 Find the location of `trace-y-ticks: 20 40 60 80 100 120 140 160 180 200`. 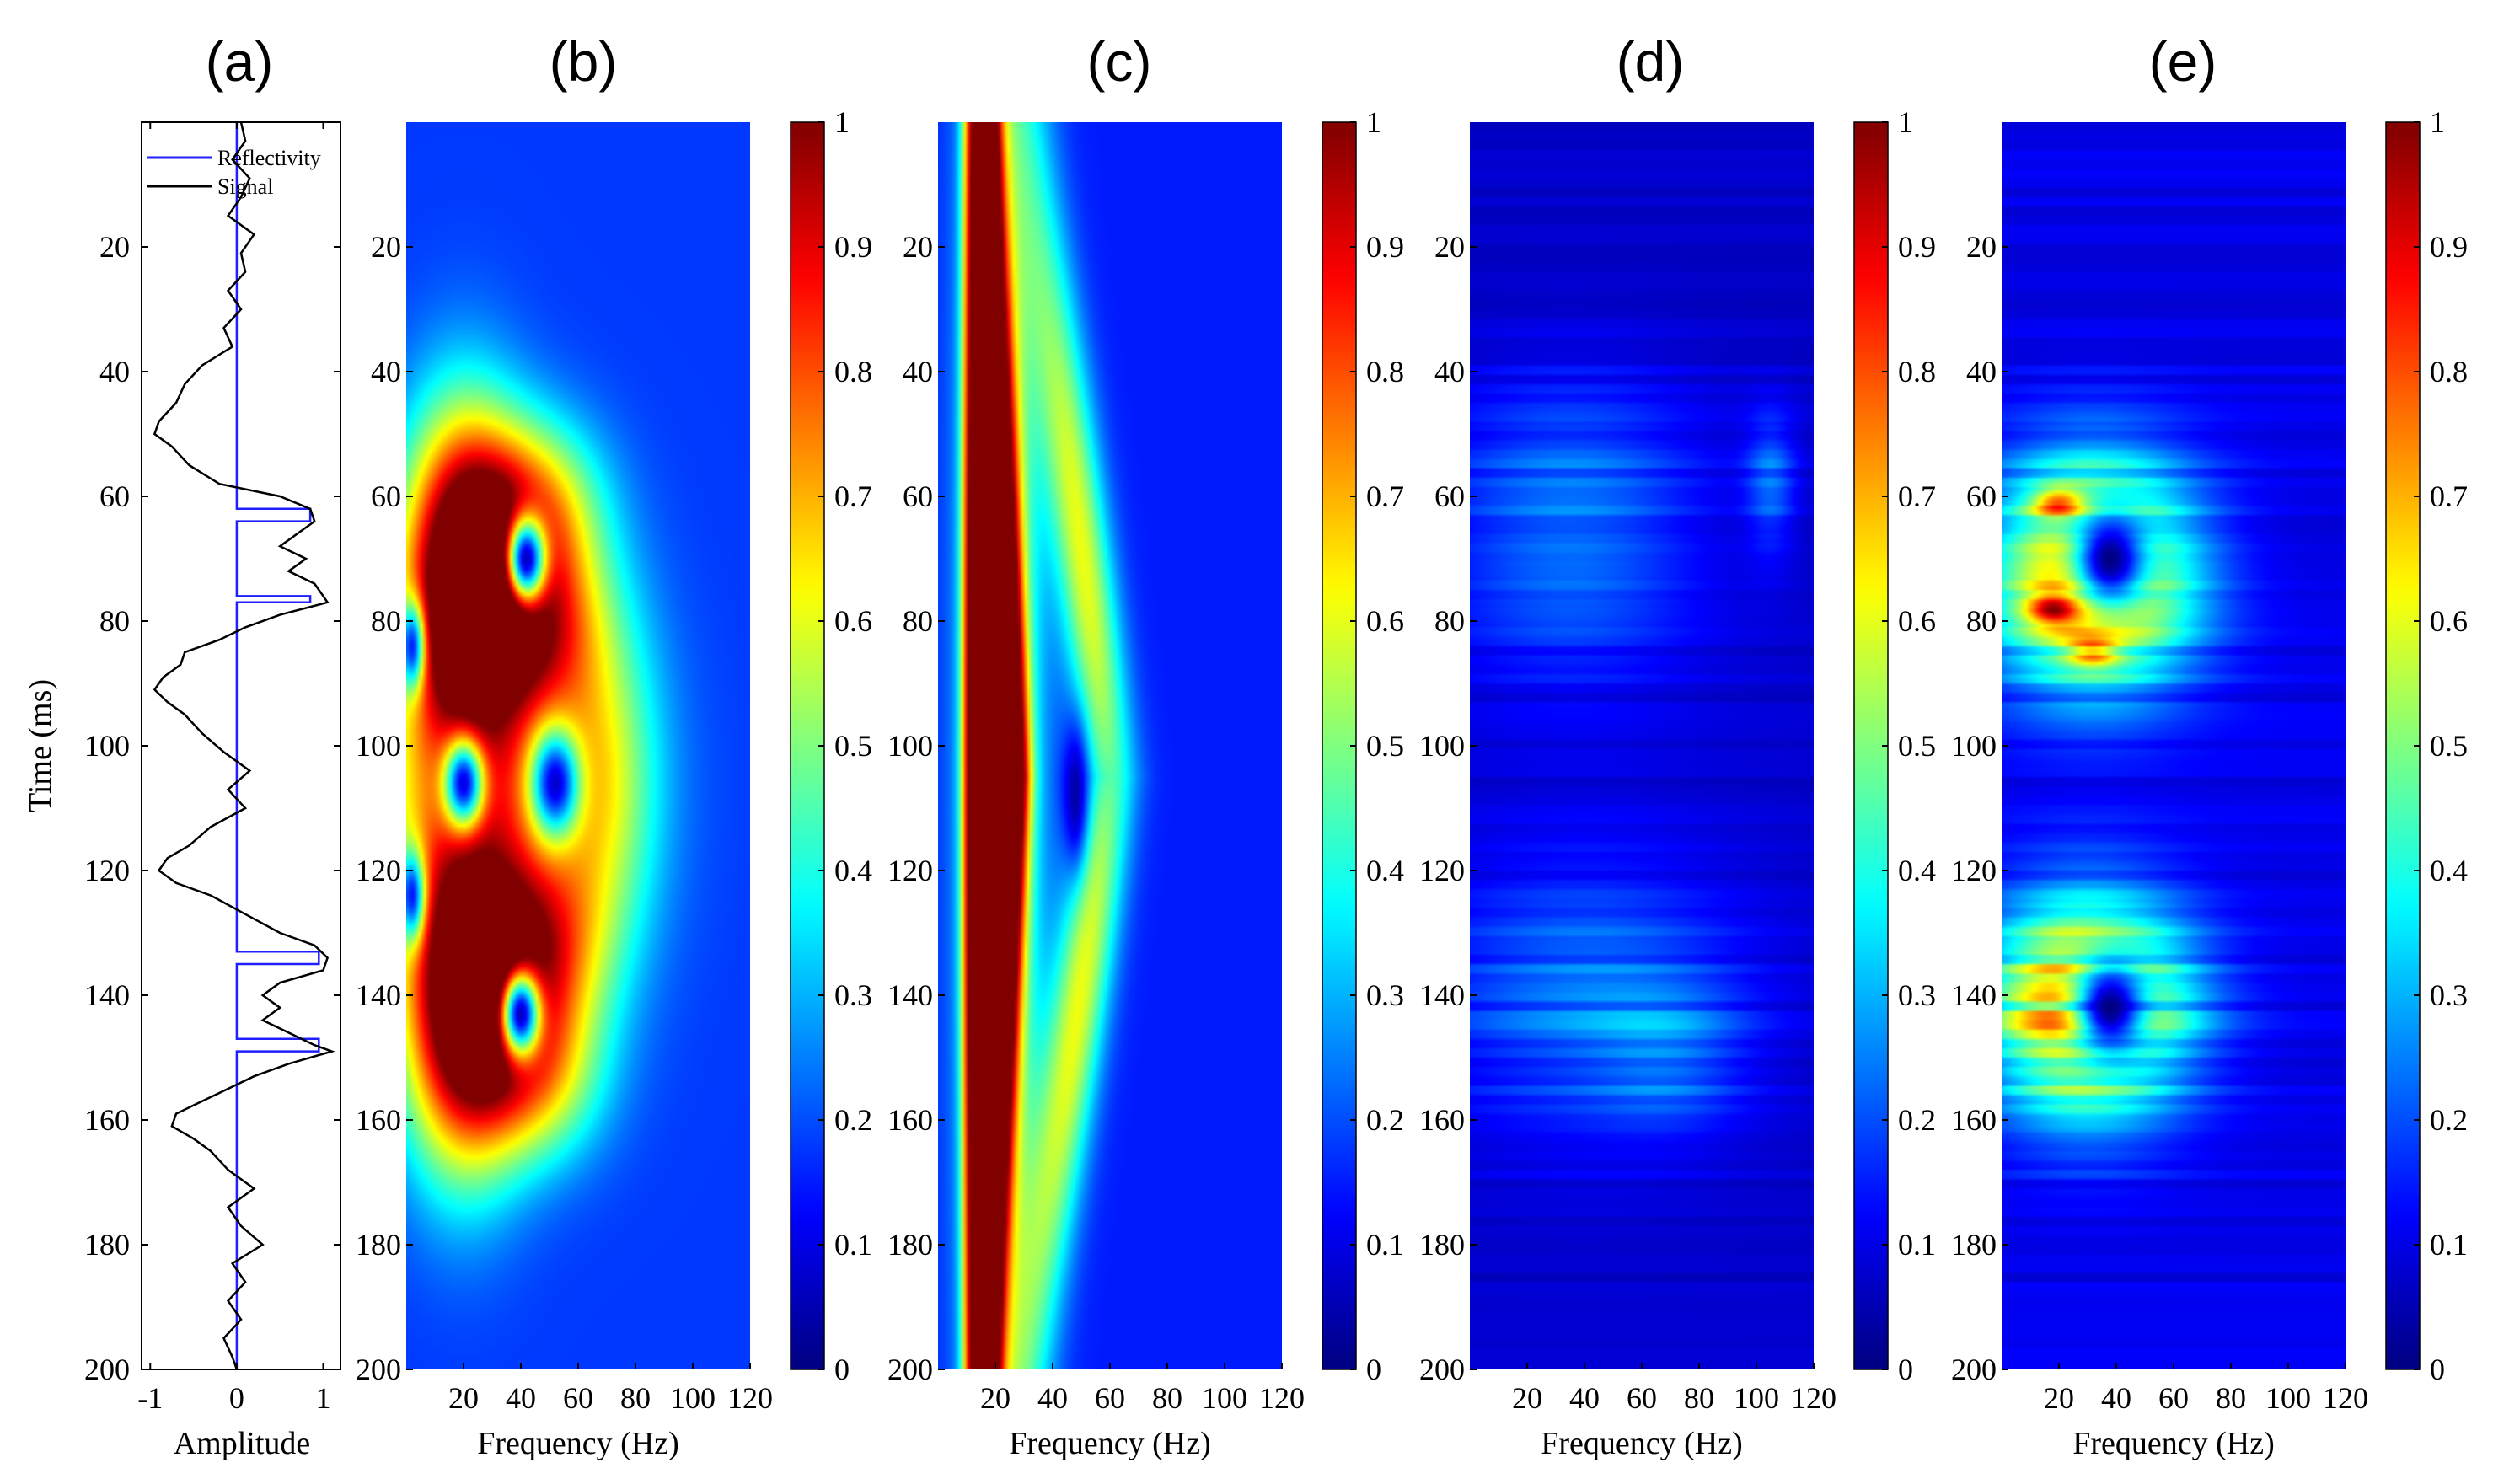

trace-y-ticks: 20 40 60 80 100 120 140 160 180 200 is located at coordinates (212, 808).